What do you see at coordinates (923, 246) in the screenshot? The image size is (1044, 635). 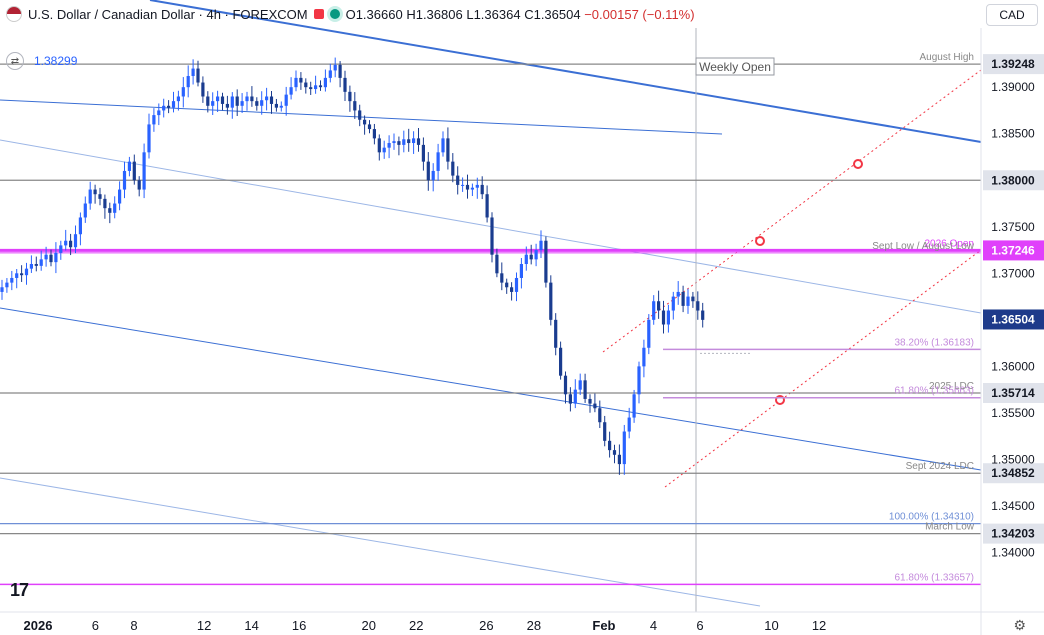 I see `level-label-3: Sept Low / August Low` at bounding box center [923, 246].